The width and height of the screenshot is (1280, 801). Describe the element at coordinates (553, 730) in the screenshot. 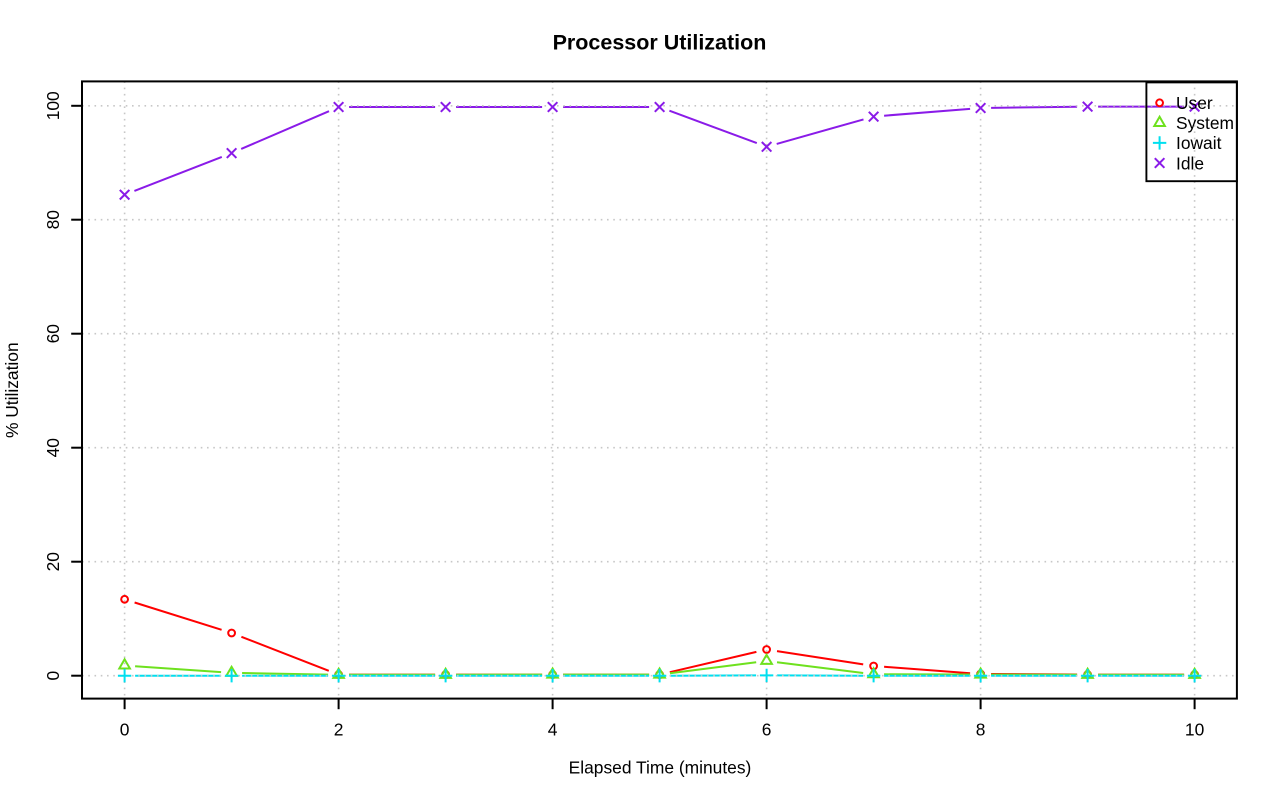

I see `svg-text: 4` at that location.